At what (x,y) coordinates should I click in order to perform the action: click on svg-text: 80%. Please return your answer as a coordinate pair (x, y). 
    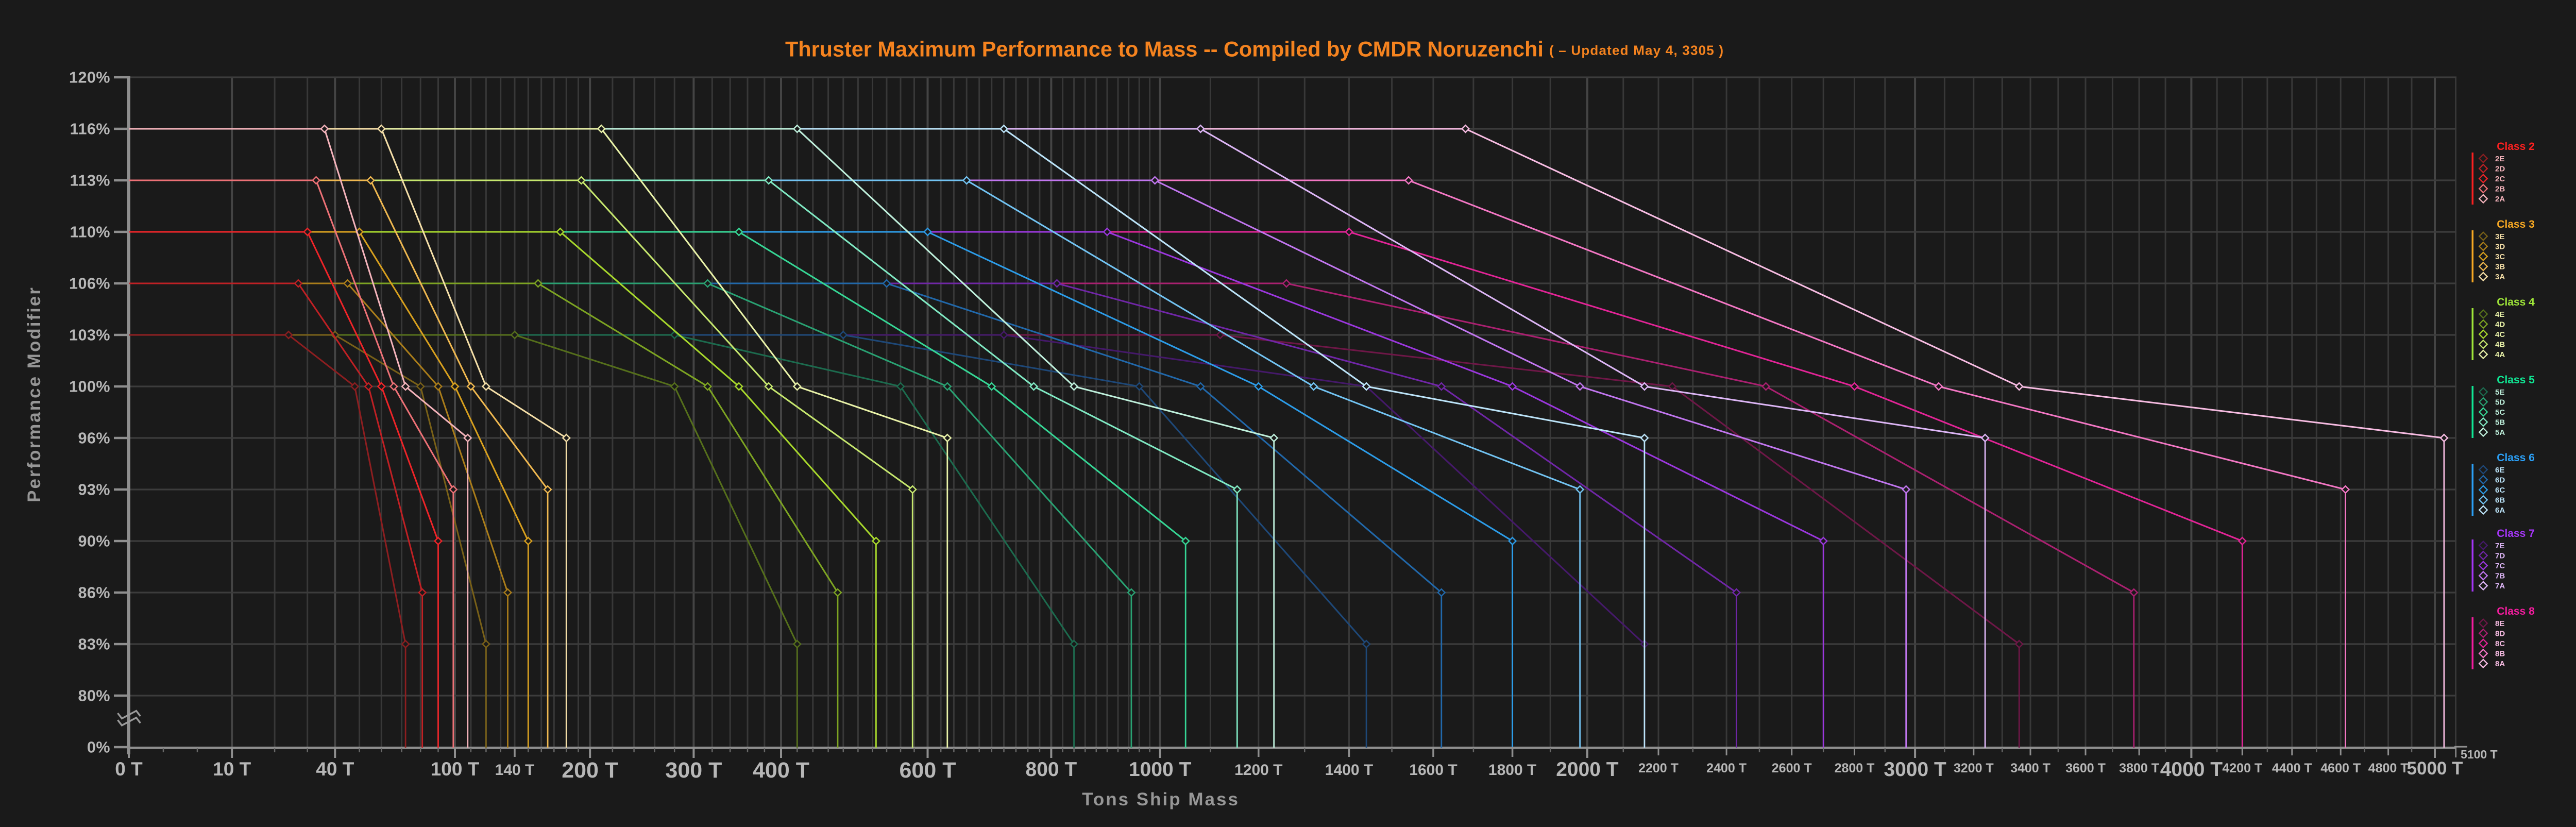
    Looking at the image, I should click on (94, 696).